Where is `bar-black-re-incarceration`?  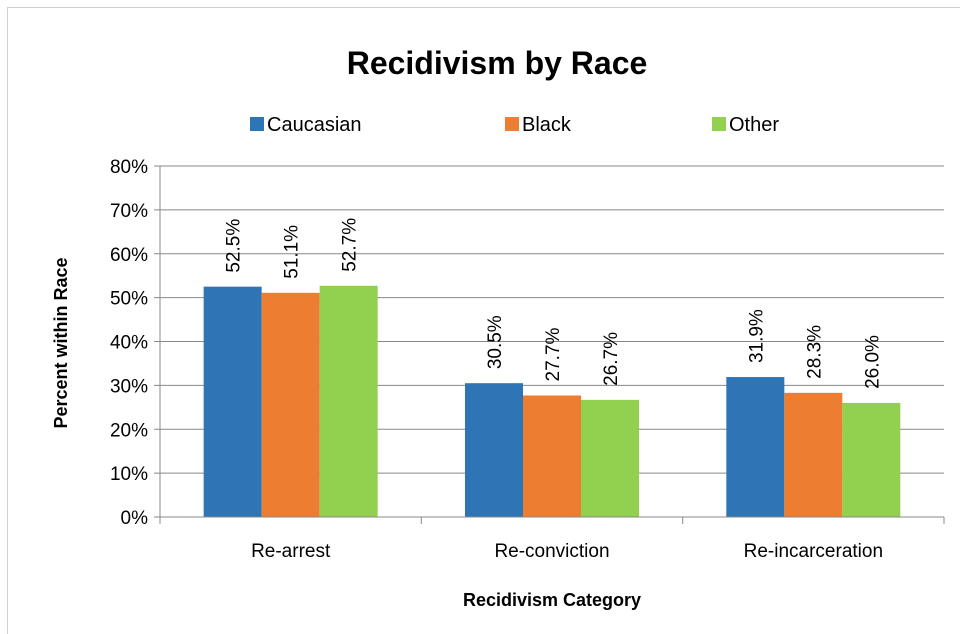 bar-black-re-incarceration is located at coordinates (813, 454).